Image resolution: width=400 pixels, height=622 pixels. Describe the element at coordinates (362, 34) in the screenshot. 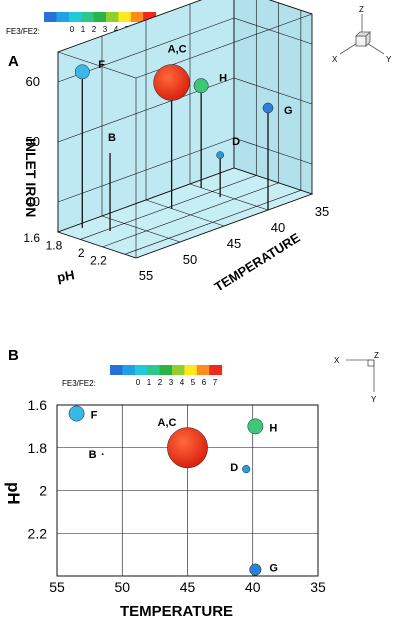

I see `axis-triad-3d` at that location.